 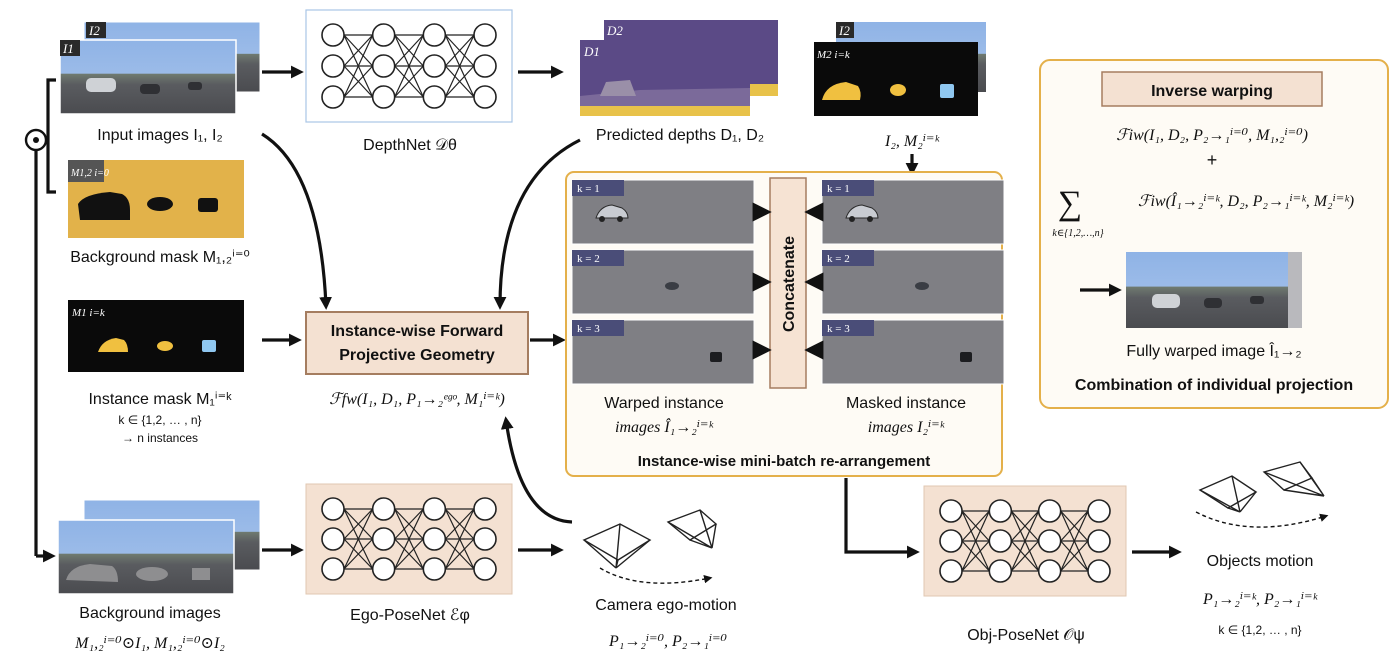 What do you see at coordinates (664, 426) in the screenshot?
I see `warped-caption-line-2: images Î₁→₂ⁱ⁼ᵏ` at bounding box center [664, 426].